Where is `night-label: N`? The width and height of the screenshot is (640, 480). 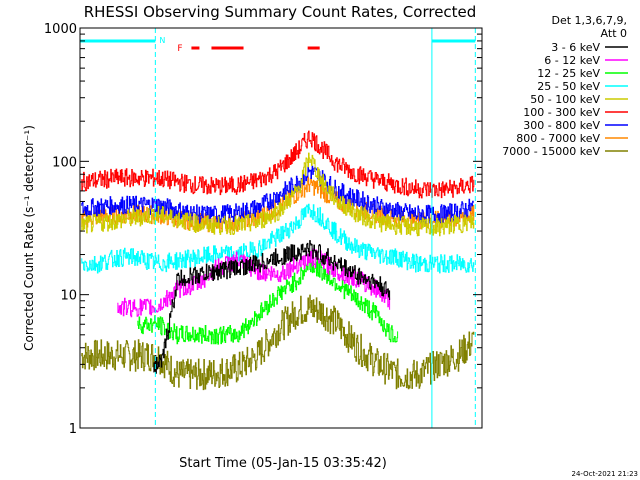
night-label: N is located at coordinates (162, 40).